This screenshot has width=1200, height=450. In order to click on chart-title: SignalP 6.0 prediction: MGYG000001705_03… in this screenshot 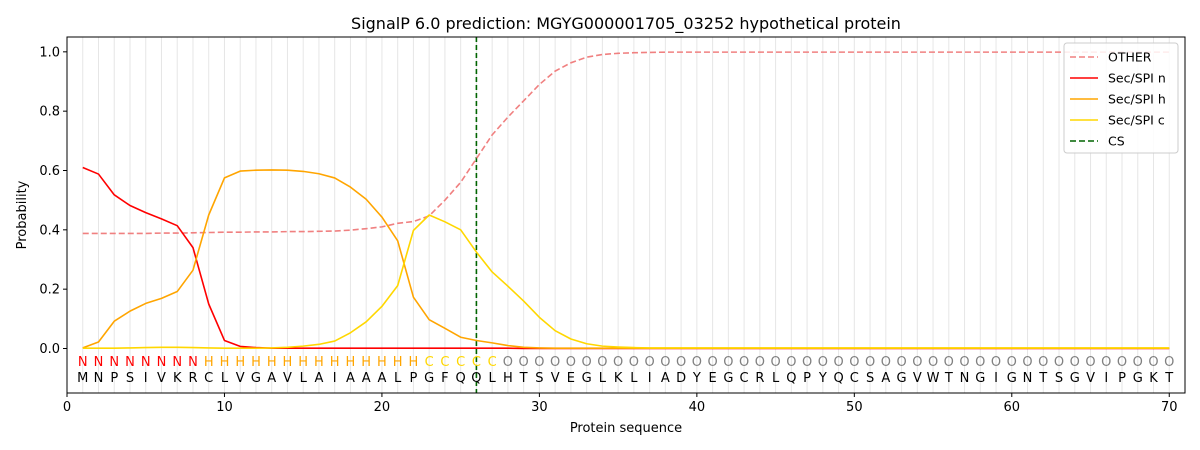, I will do `click(626, 24)`.